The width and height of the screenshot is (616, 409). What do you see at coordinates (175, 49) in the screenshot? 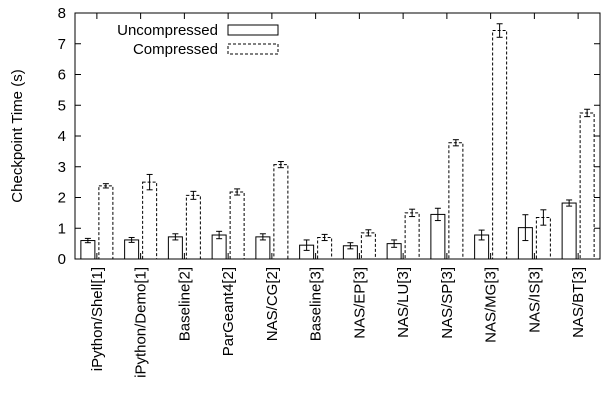
I see `legend-label-compressed: Compressed` at bounding box center [175, 49].